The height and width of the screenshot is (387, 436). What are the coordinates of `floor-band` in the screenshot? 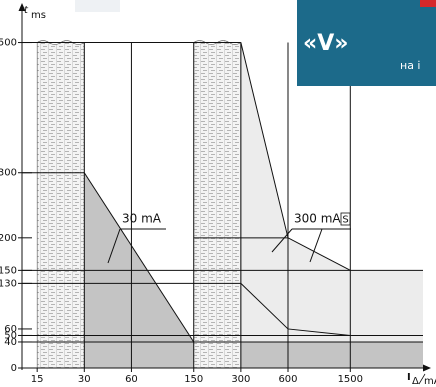 It's located at (253, 354).